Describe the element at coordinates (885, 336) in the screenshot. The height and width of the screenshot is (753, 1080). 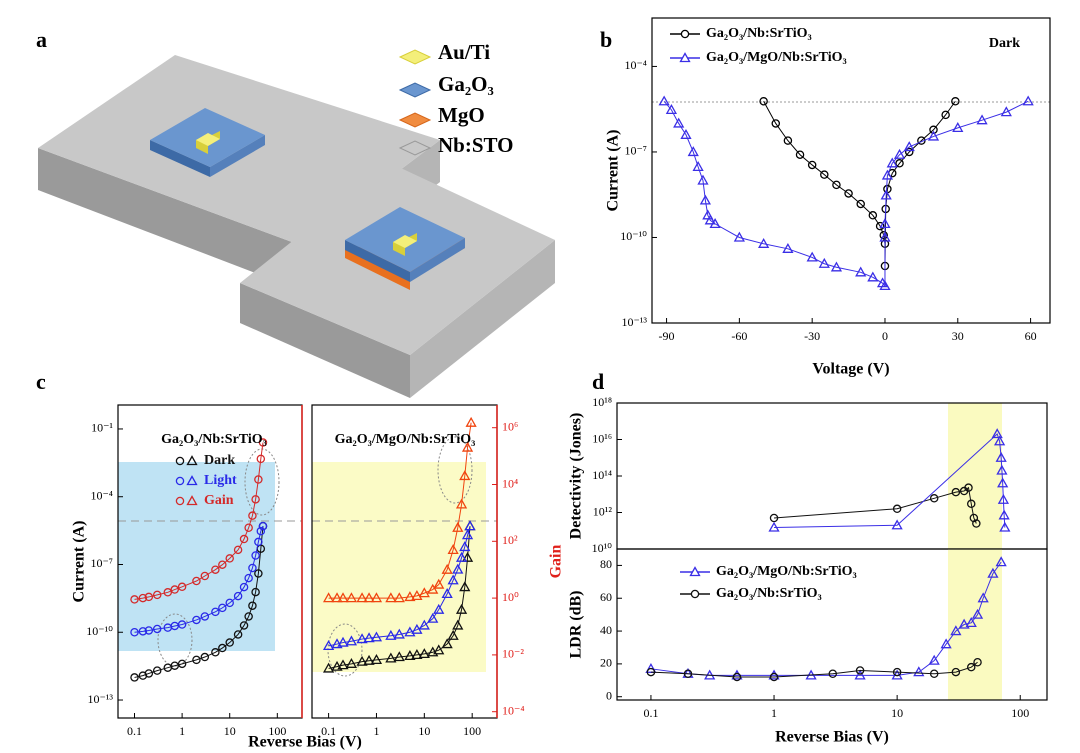
I see `x-tick-label: 0` at that location.